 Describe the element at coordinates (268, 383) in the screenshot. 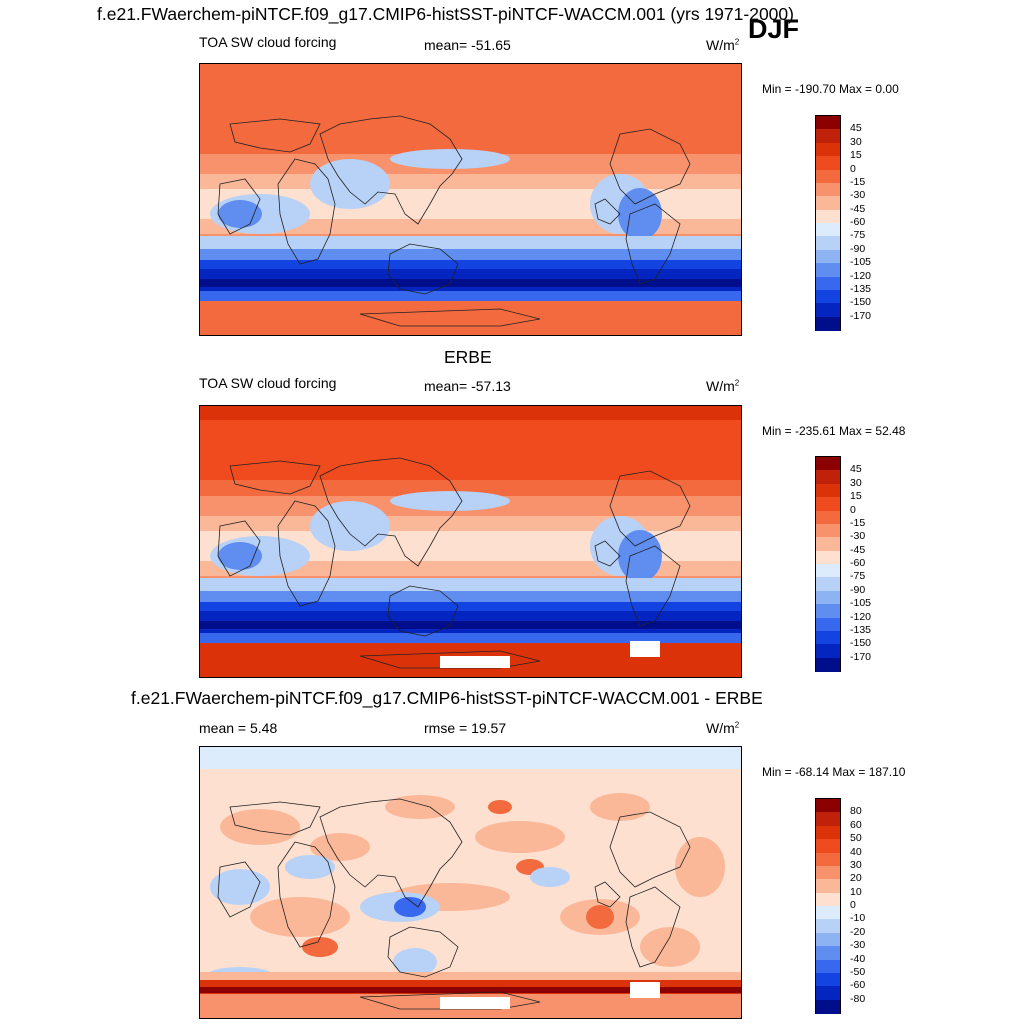

I see `panel2-variable-label: TOA SW cloud forcing` at that location.